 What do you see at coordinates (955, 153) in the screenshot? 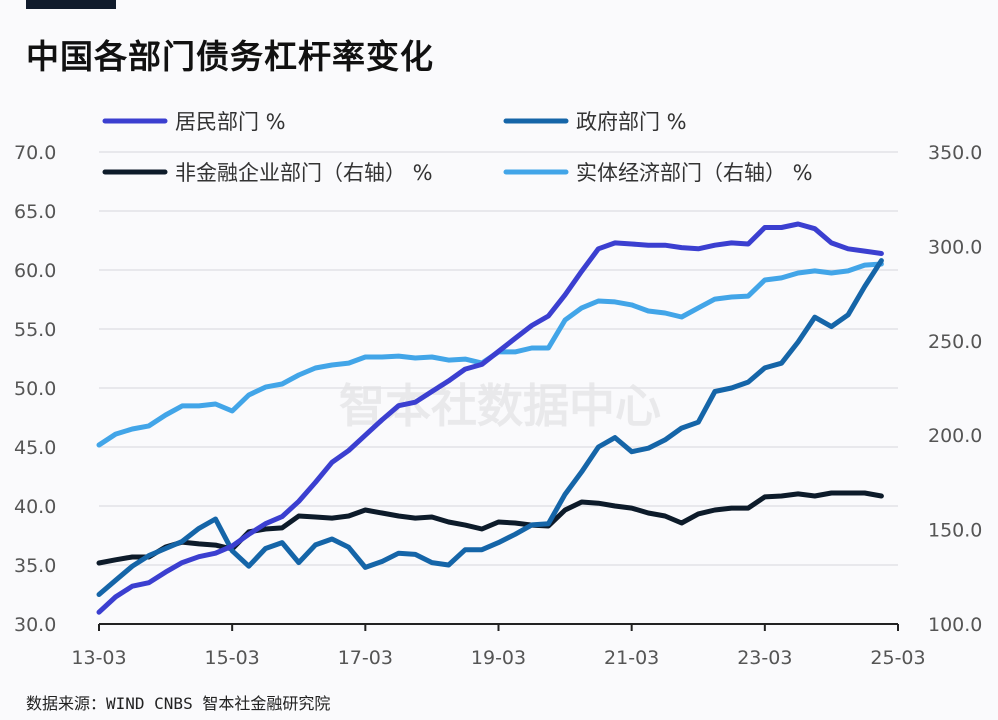
I see `right-tick-label: 350.0` at bounding box center [955, 153].